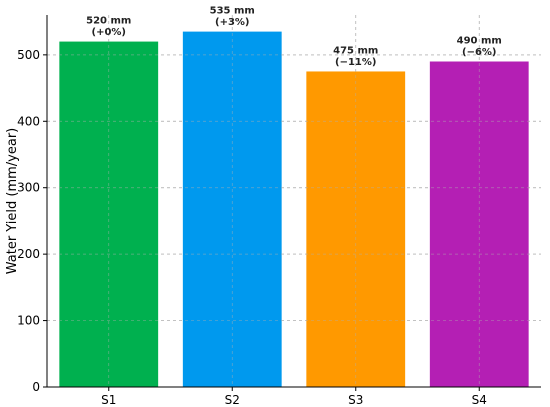 Image resolution: width=550 pixels, height=407 pixels. I want to click on y-tick-label: 400, so click(28, 121).